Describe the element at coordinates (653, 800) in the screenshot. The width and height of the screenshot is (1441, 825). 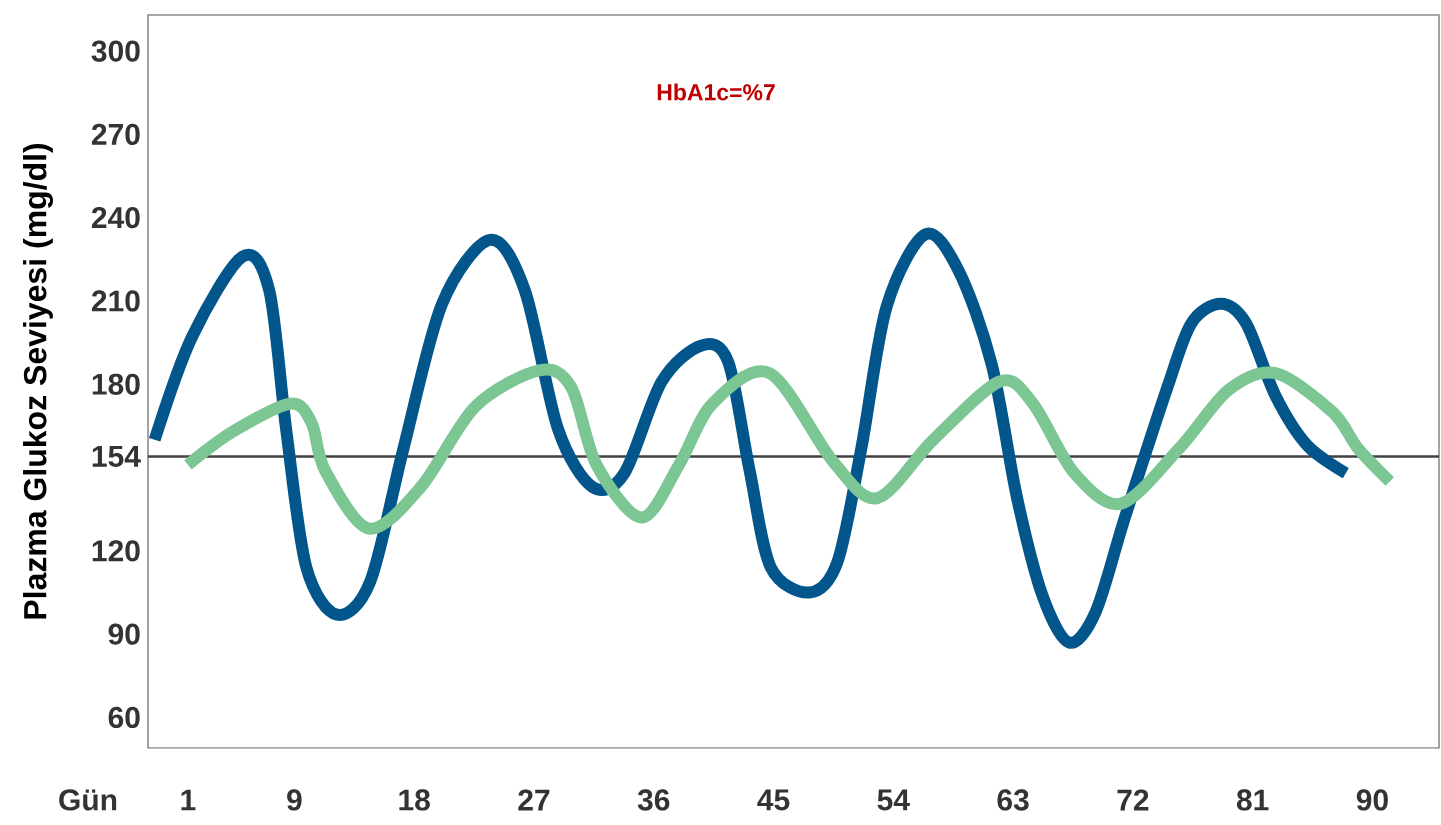
I see `x-tick-label: 36` at that location.